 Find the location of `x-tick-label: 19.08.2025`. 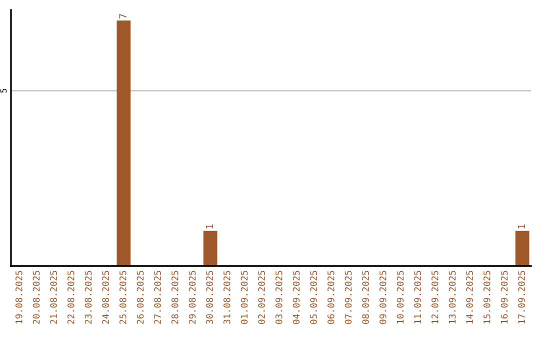

x-tick-label: 19.08.2025 is located at coordinates (18, 297).